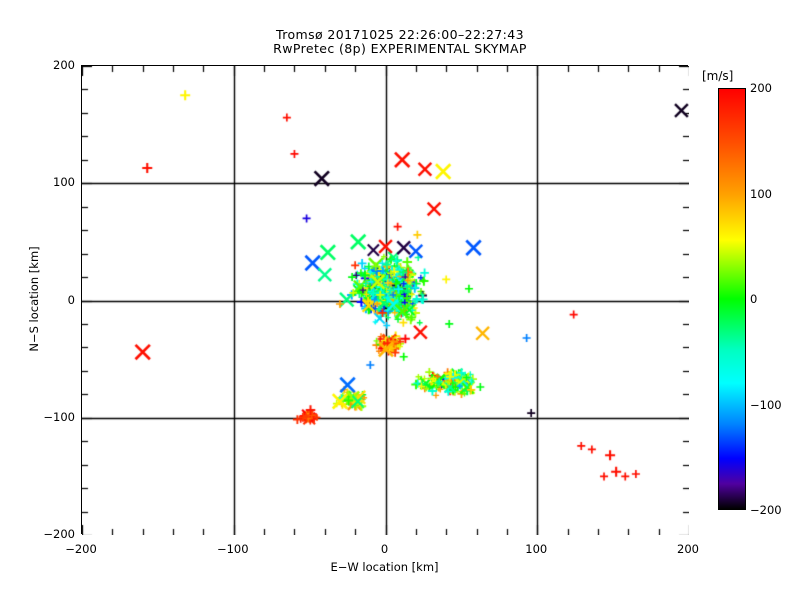 This screenshot has width=800, height=600. I want to click on colorbar, so click(732, 299).